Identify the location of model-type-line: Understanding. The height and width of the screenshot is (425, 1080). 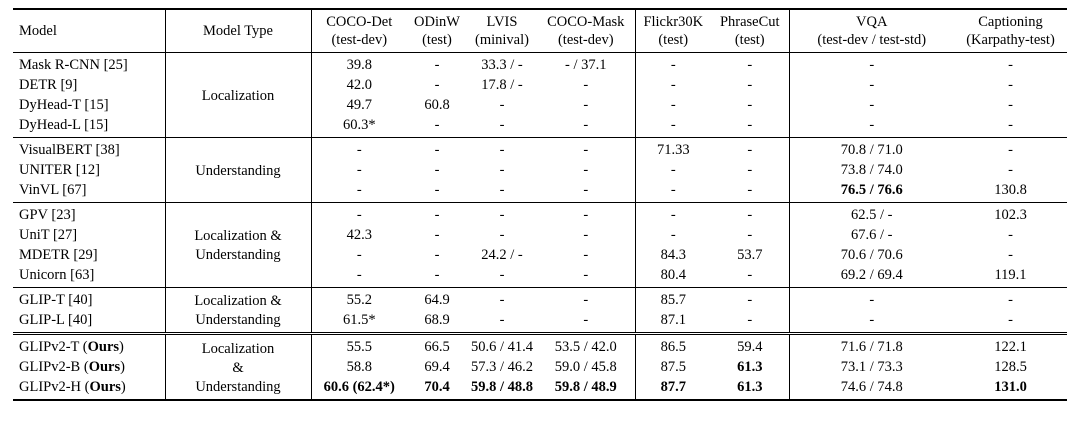
(238, 170).